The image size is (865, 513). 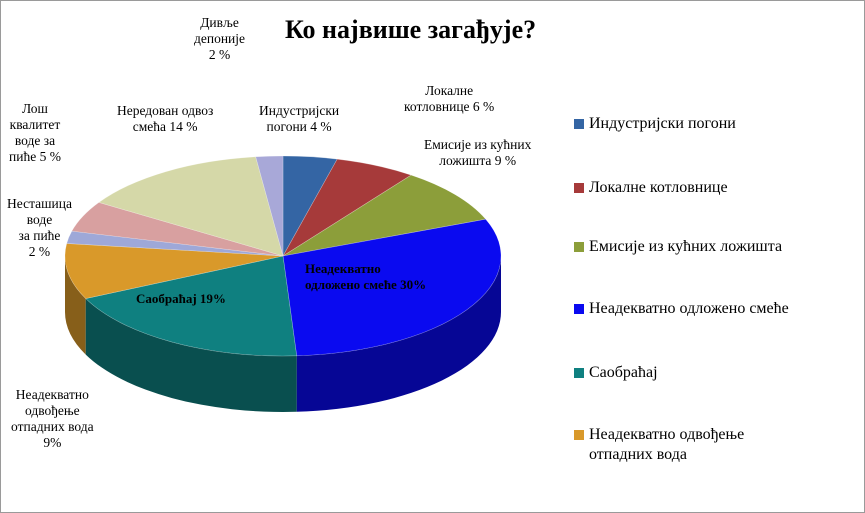 I want to click on data-label-line: Дивље, so click(x=219, y=22).